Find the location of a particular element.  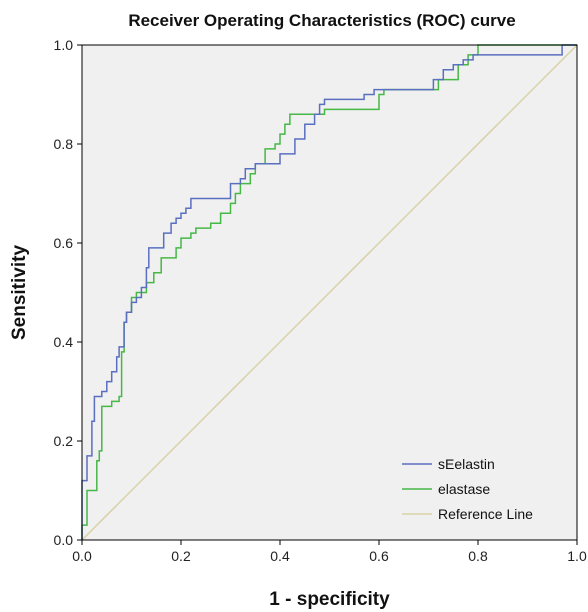

y-tick-label: 0.0 is located at coordinates (64, 540).